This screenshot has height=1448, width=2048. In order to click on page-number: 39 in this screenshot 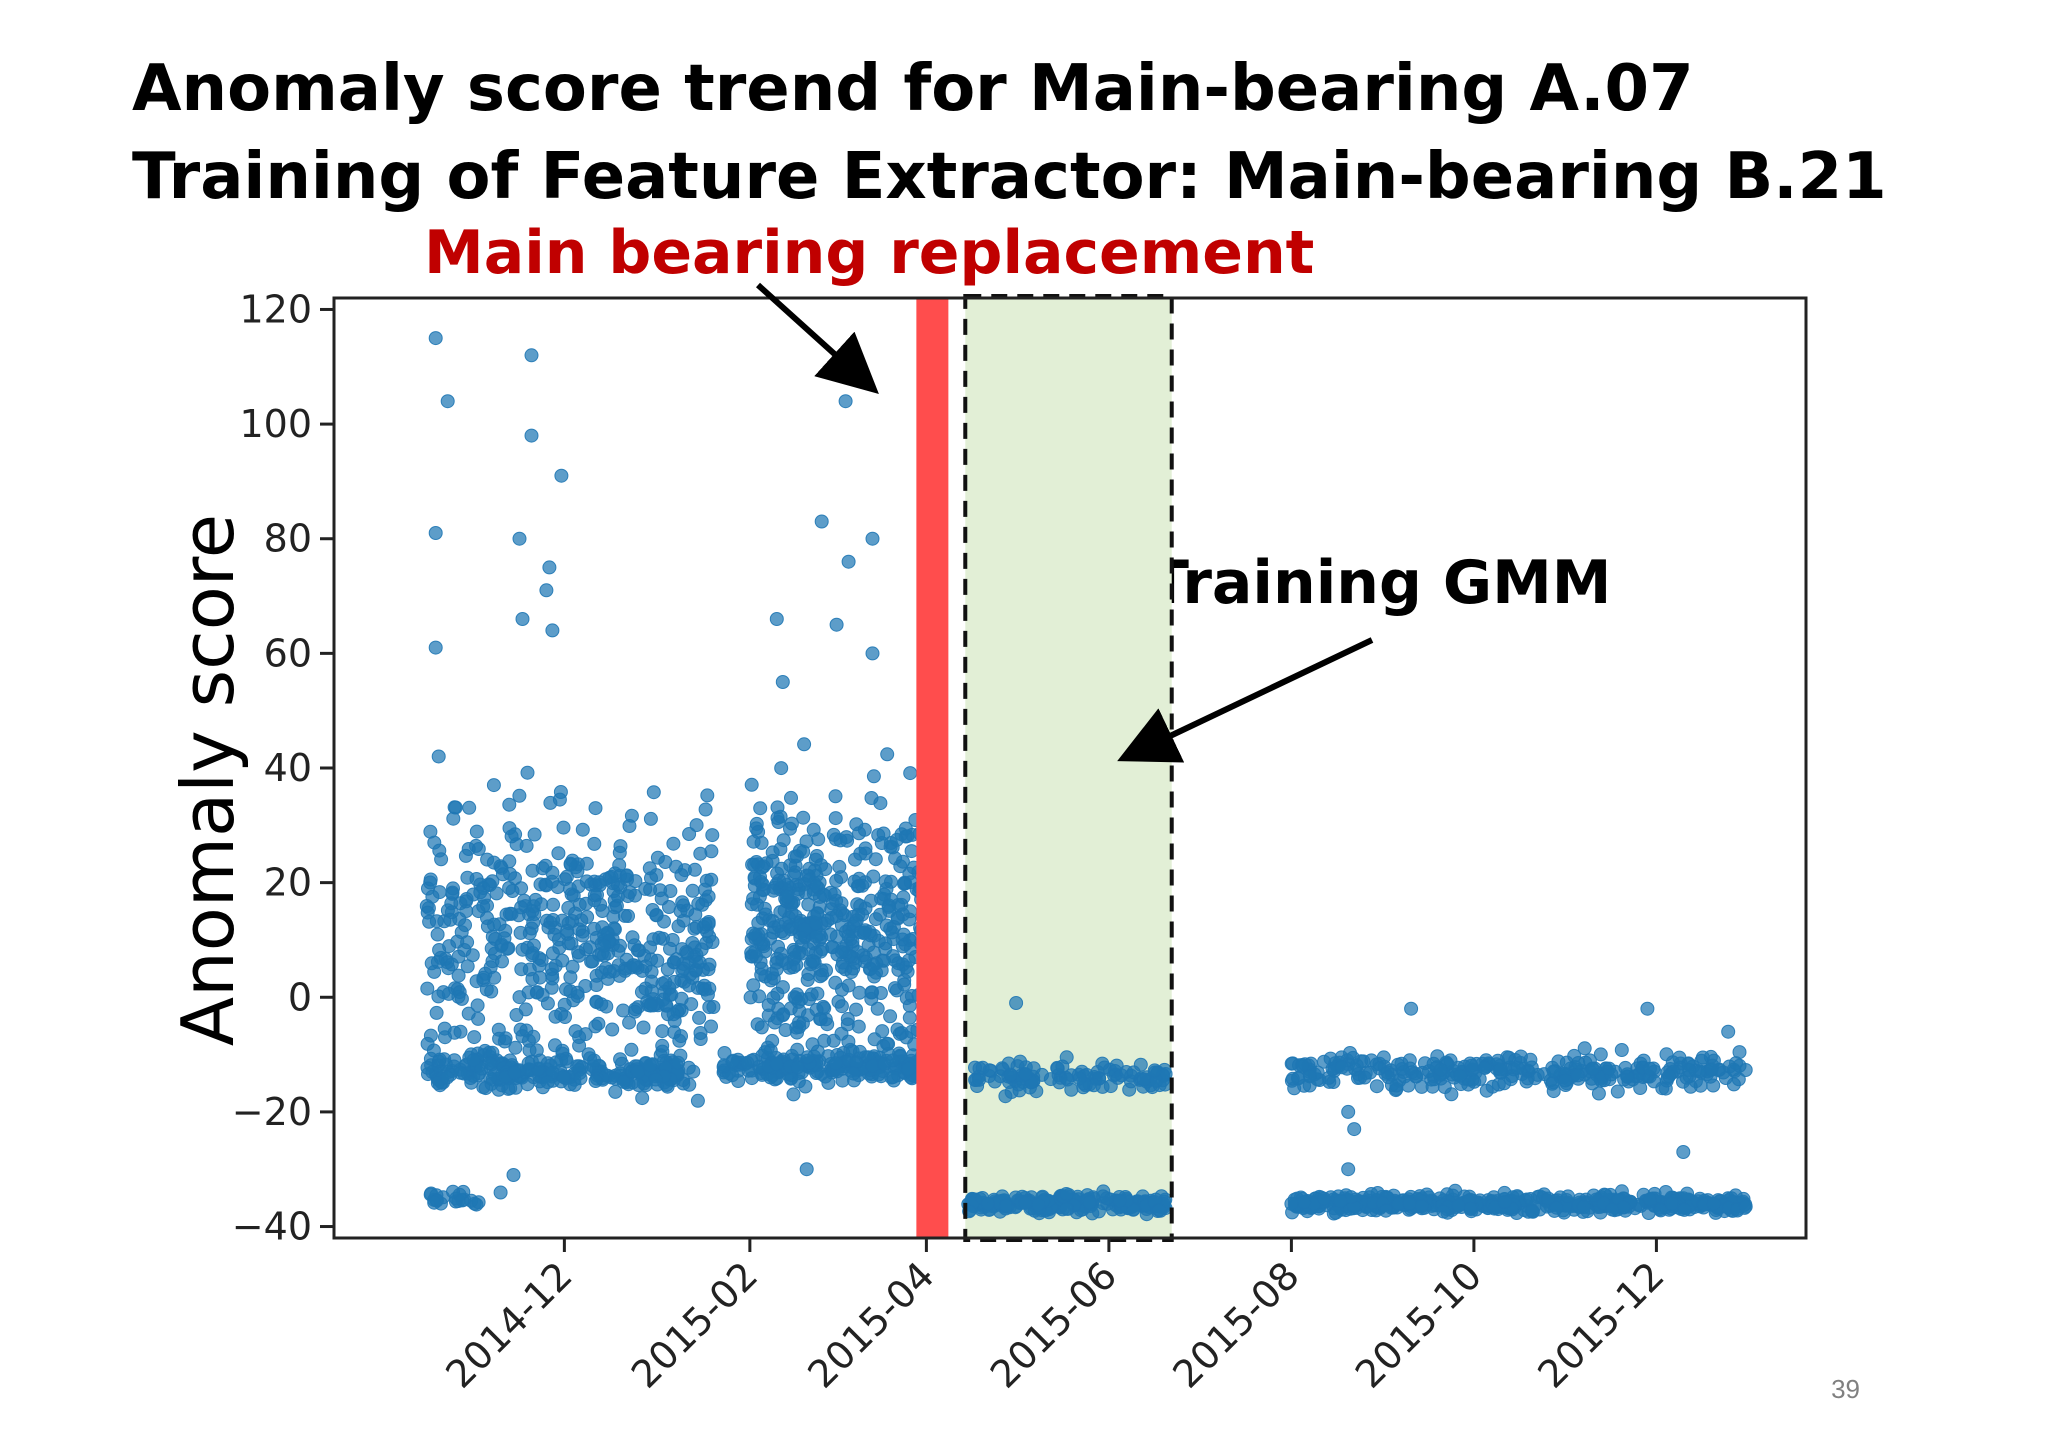, I will do `click(1845, 1389)`.